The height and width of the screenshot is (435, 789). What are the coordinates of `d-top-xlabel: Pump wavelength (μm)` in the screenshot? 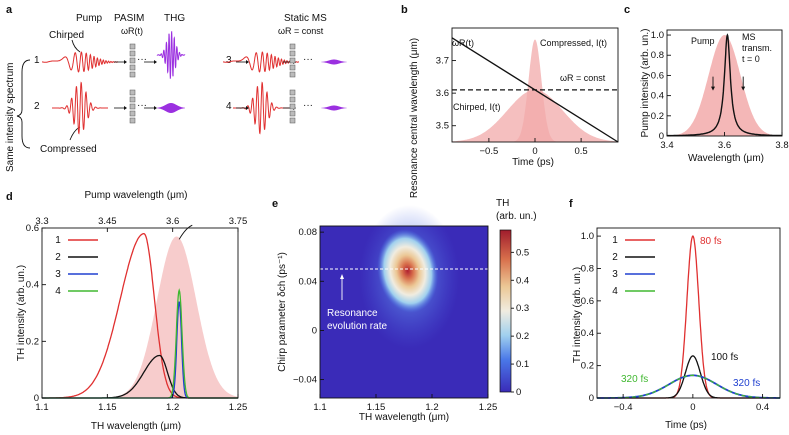 It's located at (135, 195).